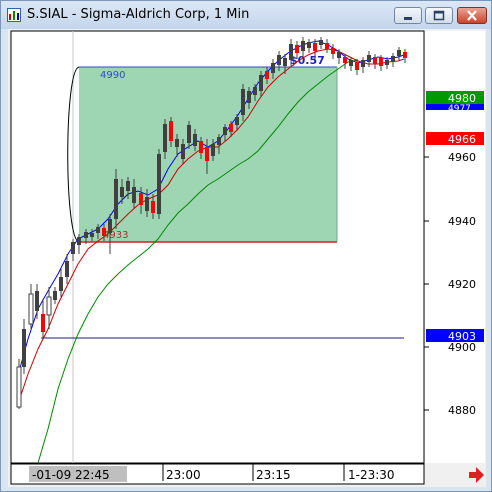 Image resolution: width=492 pixels, height=492 pixels. Describe the element at coordinates (459, 109) in the screenshot. I see `price-flag-label: 4977` at that location.